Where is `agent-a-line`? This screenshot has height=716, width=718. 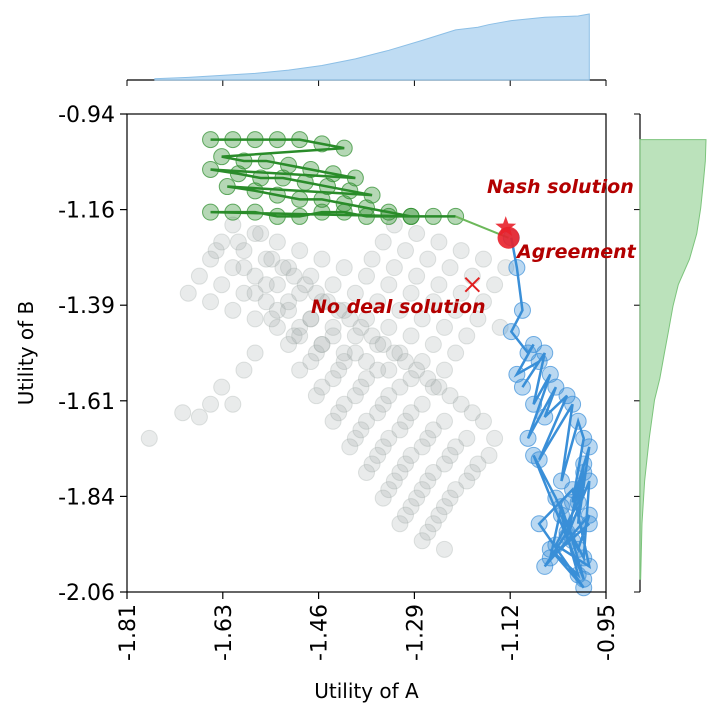 agent-a-line is located at coordinates (333, 178).